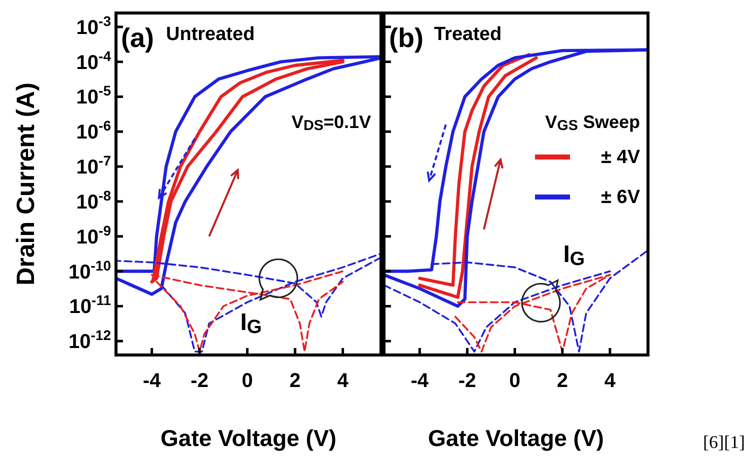  Describe the element at coordinates (137, 38) in the screenshot. I see `chart-title: (a)` at that location.